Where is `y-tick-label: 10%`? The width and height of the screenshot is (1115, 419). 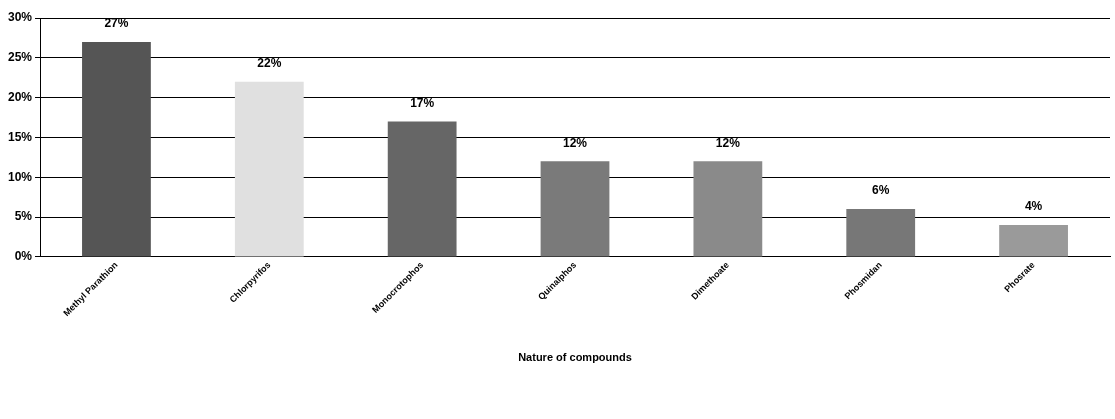 y-tick-label: 10% is located at coordinates (20, 176).